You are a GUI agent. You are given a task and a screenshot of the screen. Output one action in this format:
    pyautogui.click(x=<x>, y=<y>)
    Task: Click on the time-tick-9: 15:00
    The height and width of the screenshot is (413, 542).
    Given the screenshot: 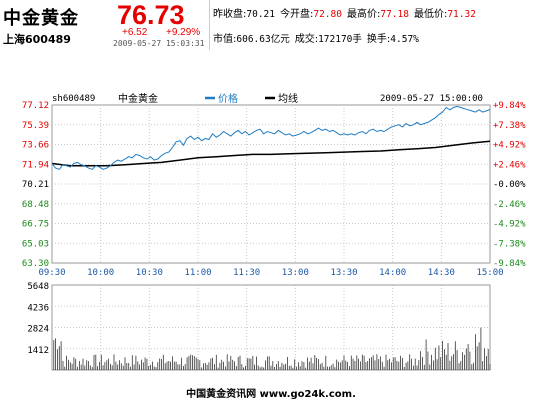 What is the action you would take?
    pyautogui.click(x=489, y=273)
    